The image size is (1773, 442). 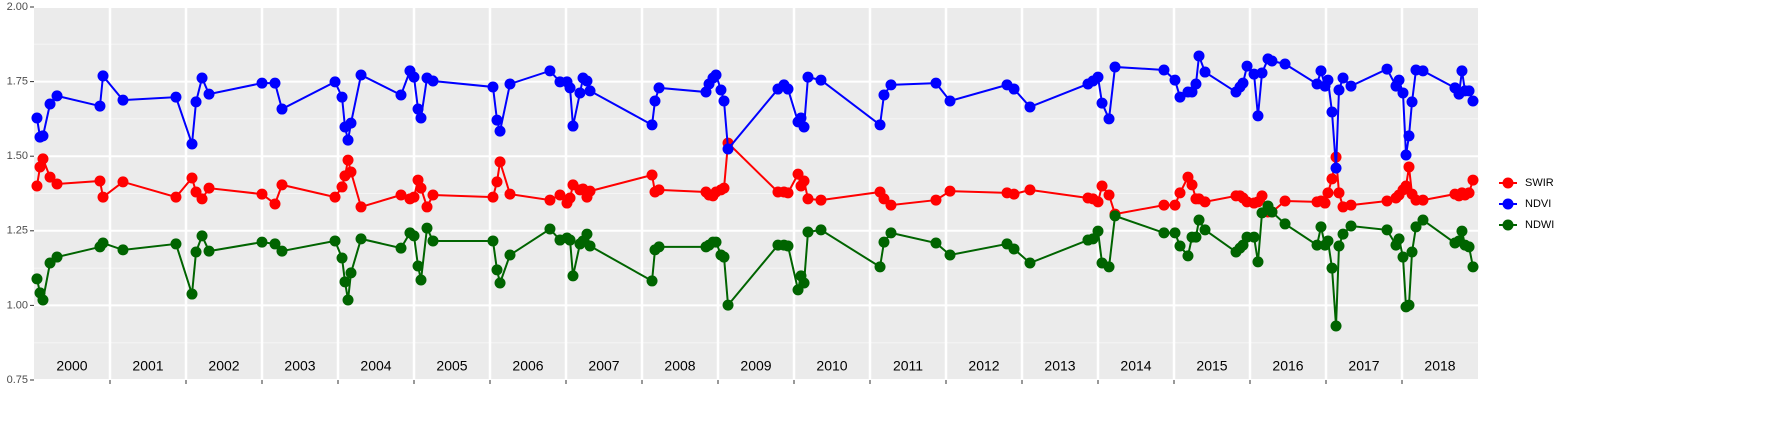 What do you see at coordinates (375, 366) in the screenshot?
I see `year-label: 2004` at bounding box center [375, 366].